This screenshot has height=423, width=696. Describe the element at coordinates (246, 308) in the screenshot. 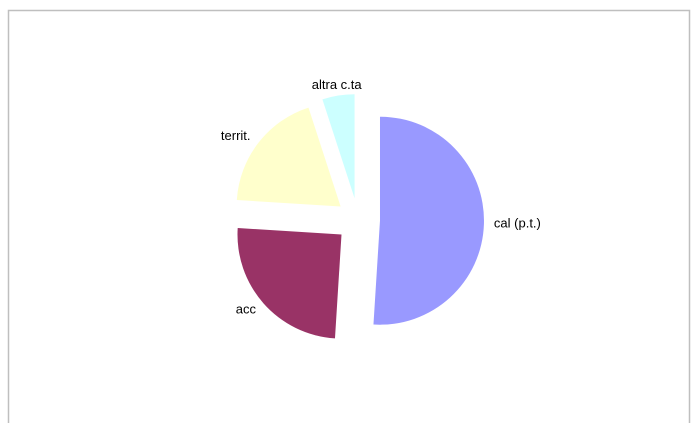

I see `slice-label: acc` at that location.